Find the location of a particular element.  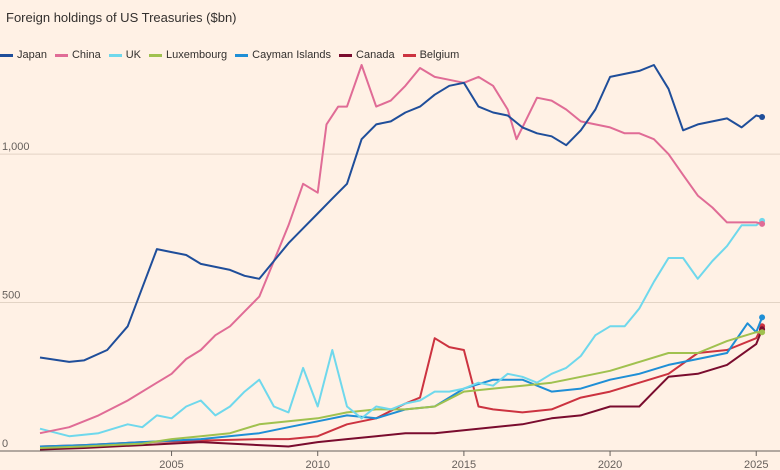

legend-label: China is located at coordinates (86, 55).